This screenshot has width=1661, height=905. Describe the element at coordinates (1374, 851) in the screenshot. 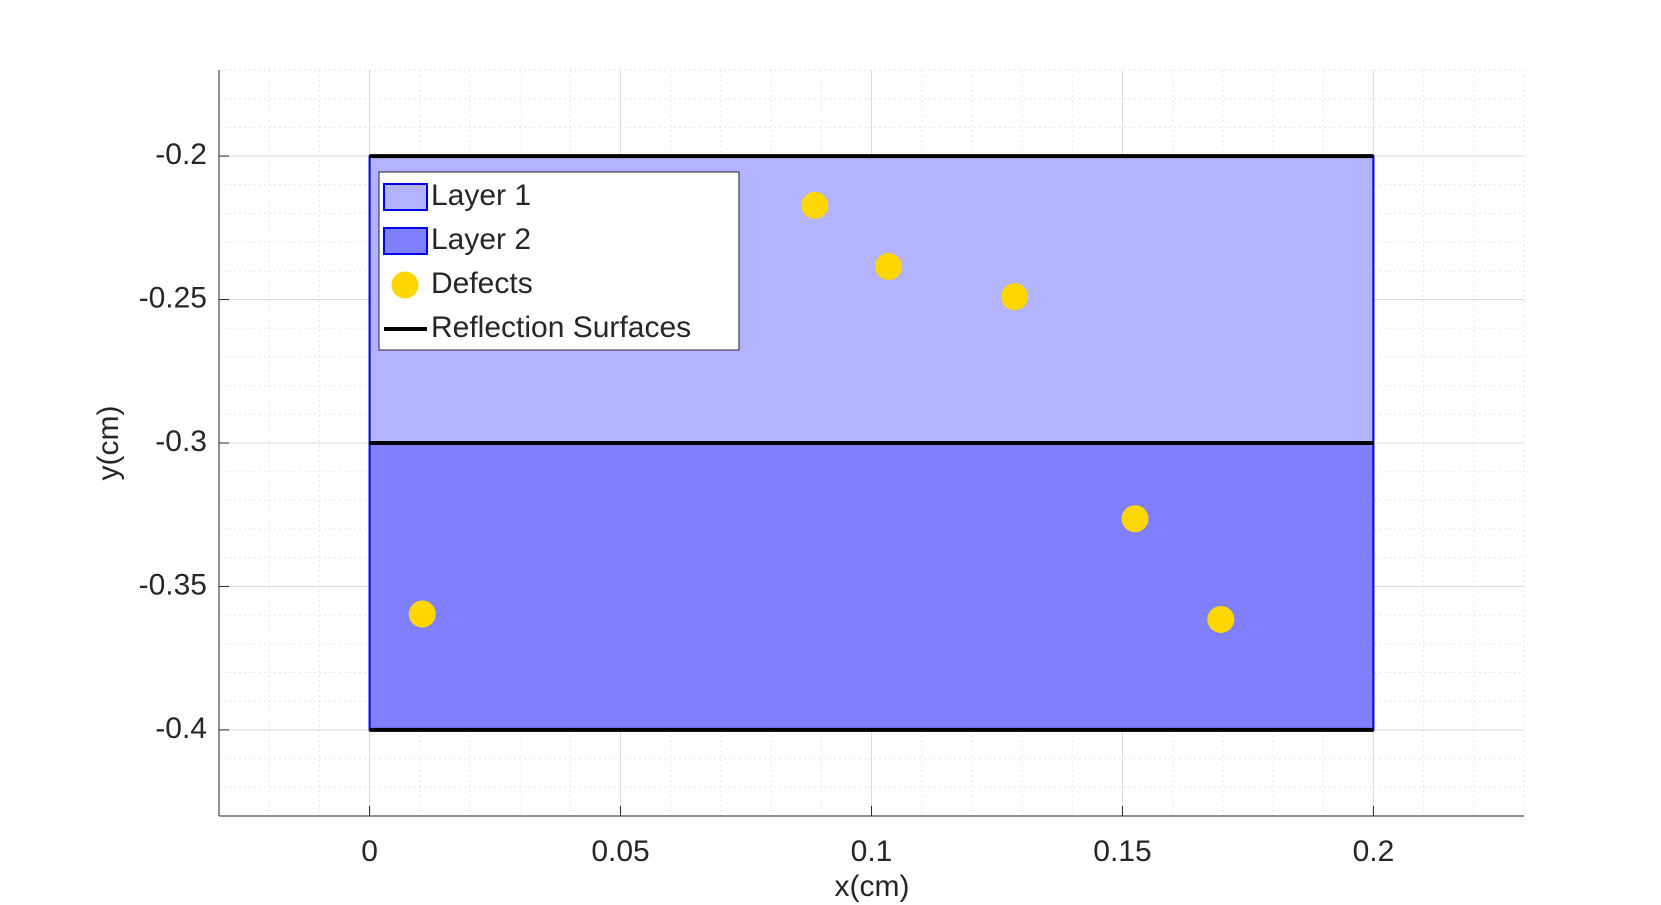

I see `x-tick-label: 0.2` at that location.